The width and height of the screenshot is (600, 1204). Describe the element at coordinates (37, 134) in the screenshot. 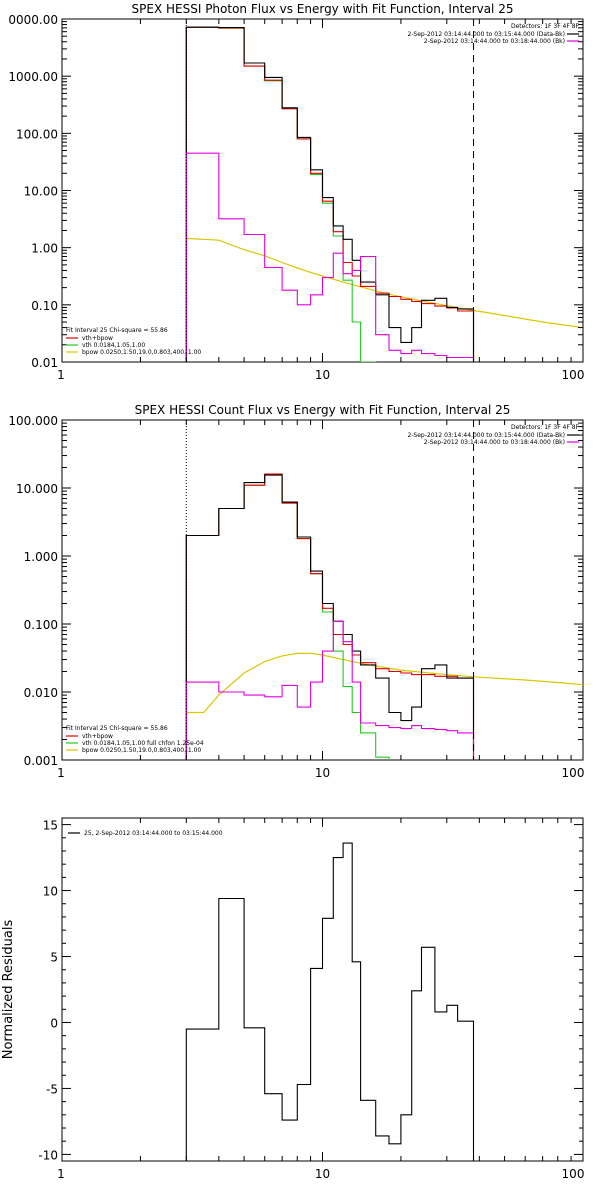

I see `y-tick-label: 100.00` at that location.